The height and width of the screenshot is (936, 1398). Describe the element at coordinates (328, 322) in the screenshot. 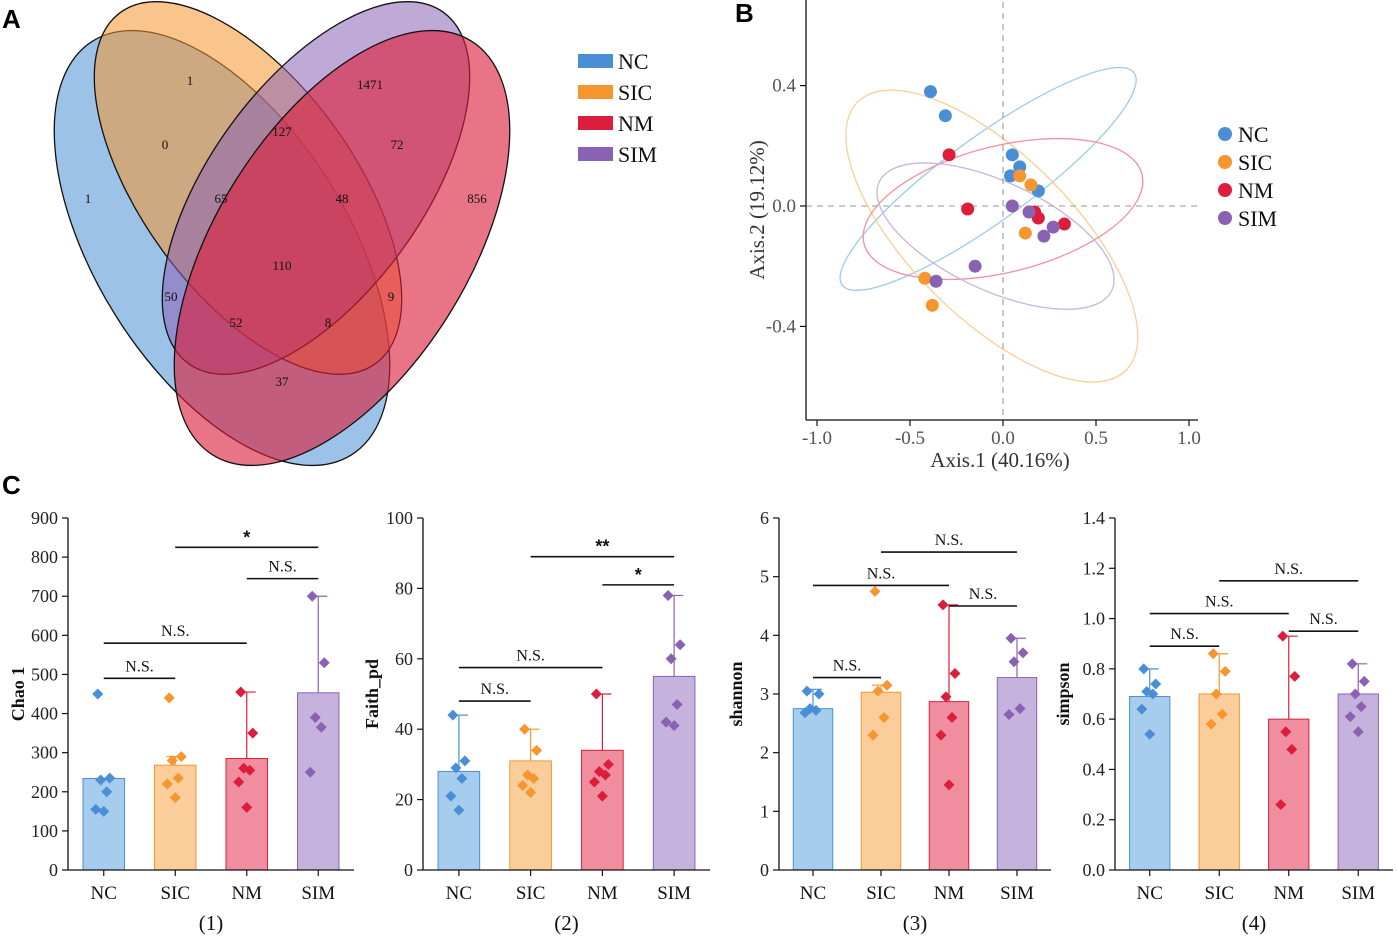

I see `venn-count-nc-sic-nm: 8` at that location.